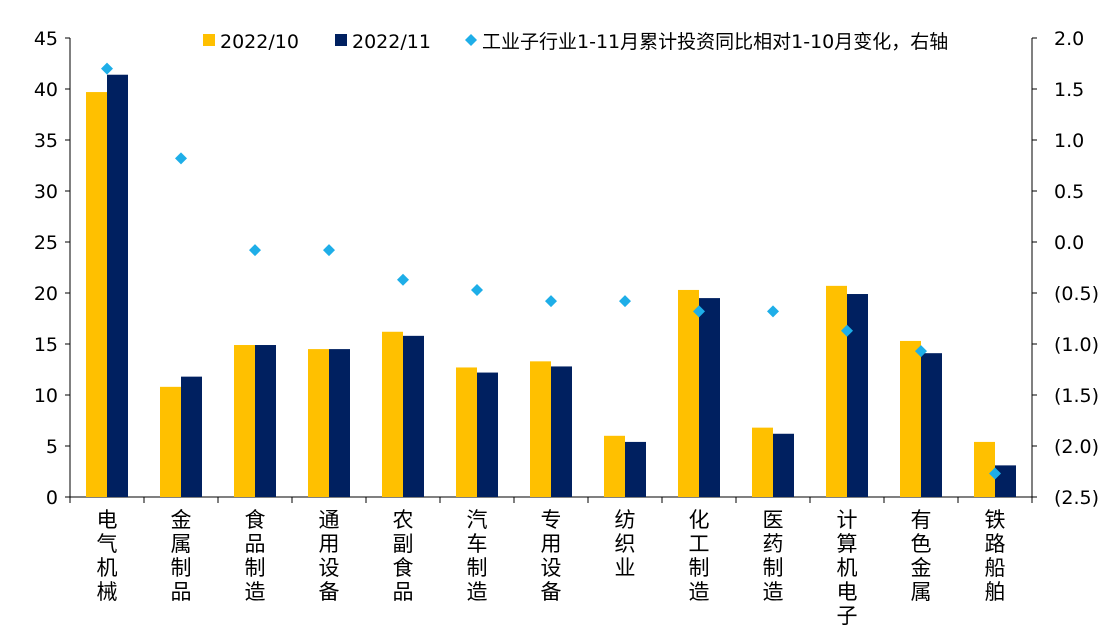 This screenshot has height=634, width=1114. What do you see at coordinates (715, 42) in the screenshot?
I see `legend-label-change: 工业子行业1-11月累计投资同比相对1-10月变化，右轴` at bounding box center [715, 42].